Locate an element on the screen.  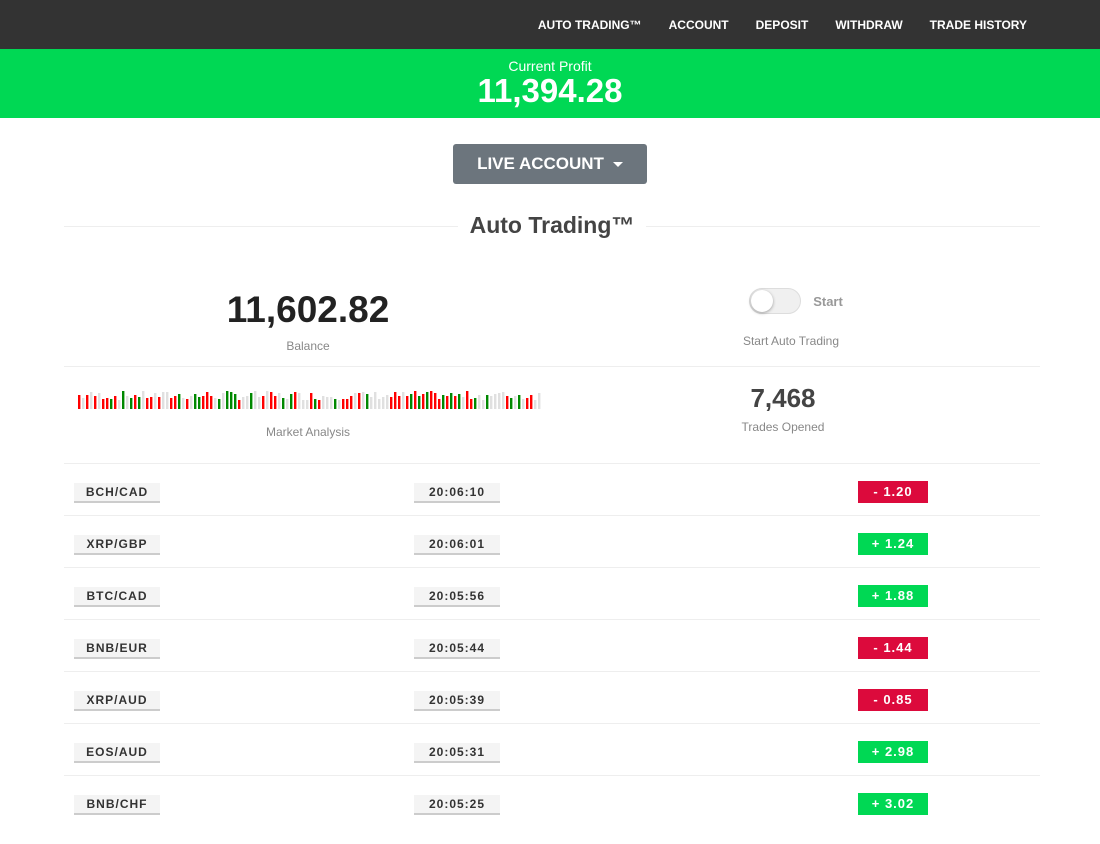
account-label: LIVE ACCOUNT is located at coordinates (540, 163).